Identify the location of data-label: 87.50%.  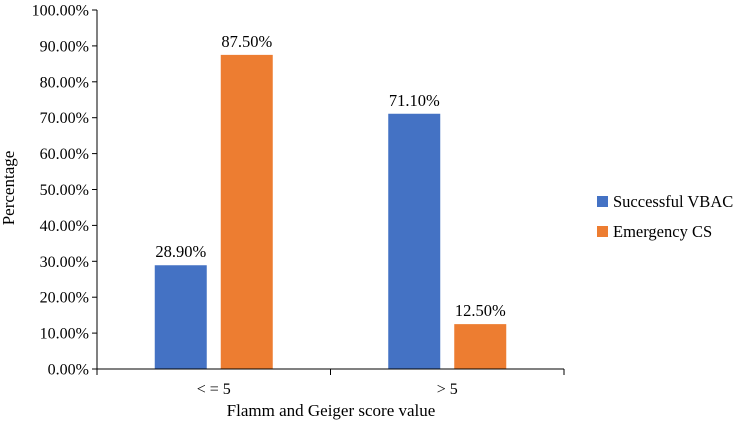
(246, 41).